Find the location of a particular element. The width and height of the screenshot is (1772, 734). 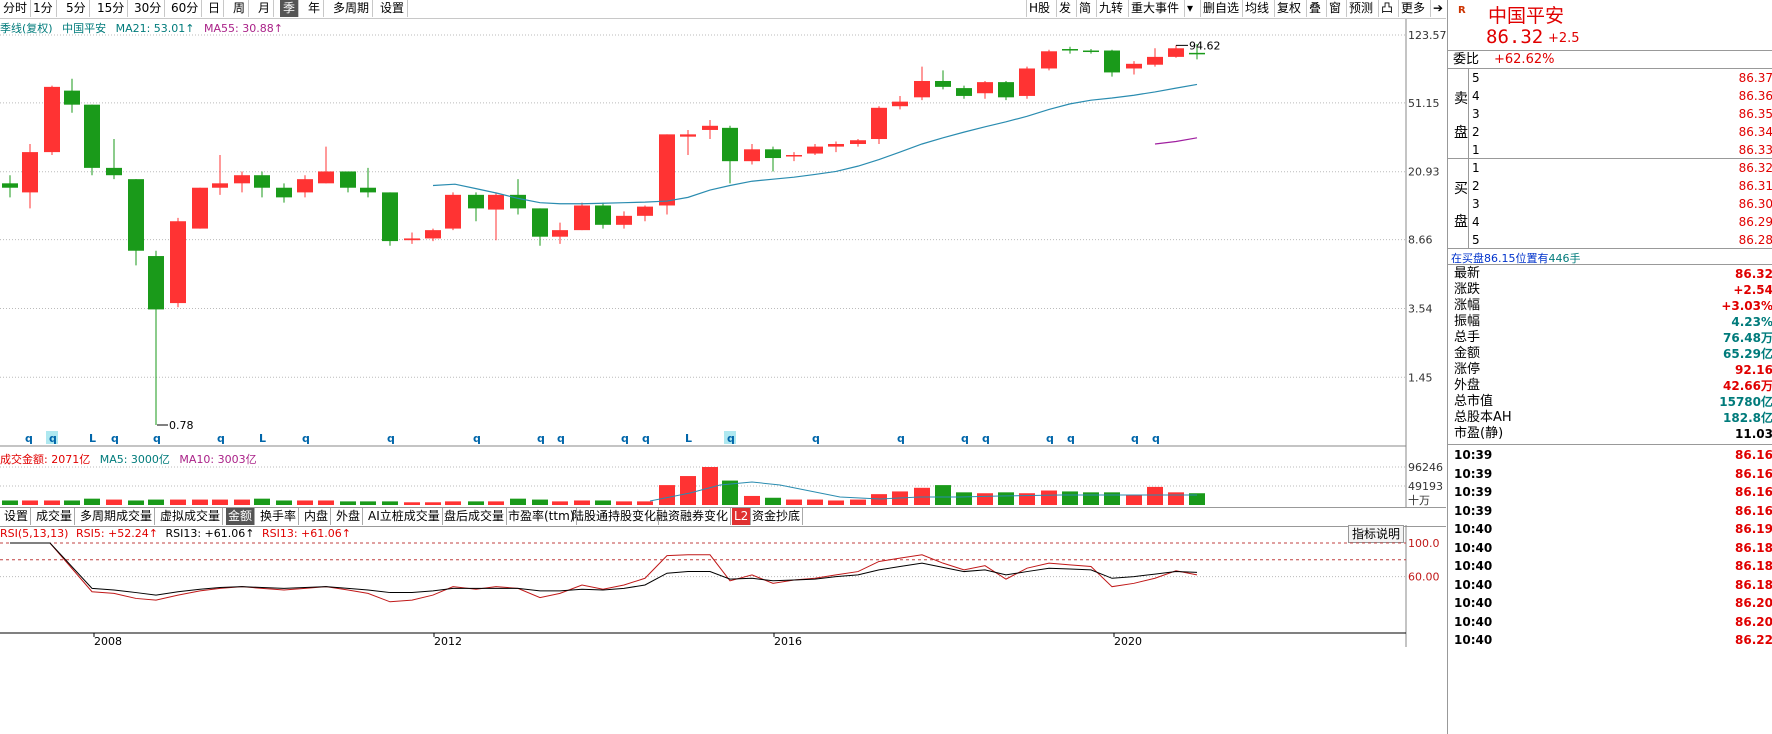

indicator-tab: 金额 is located at coordinates (241, 516).